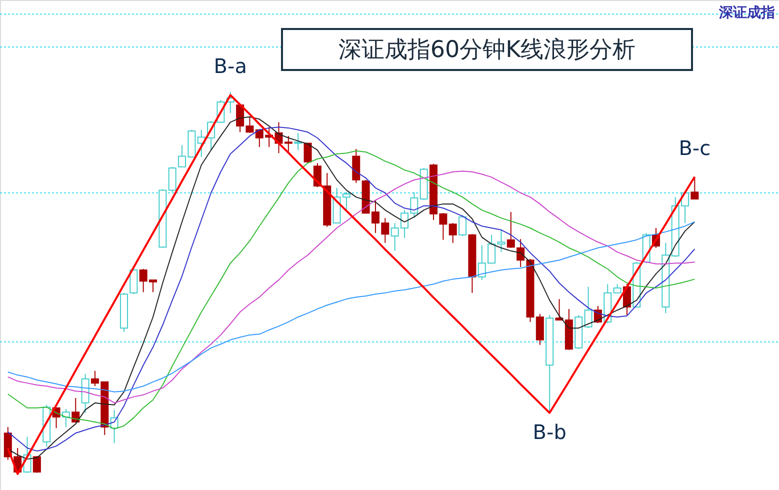 The width and height of the screenshot is (779, 490). What do you see at coordinates (487, 50) in the screenshot?
I see `chart-title: 深证成指60分钟K线浪形分析` at bounding box center [487, 50].